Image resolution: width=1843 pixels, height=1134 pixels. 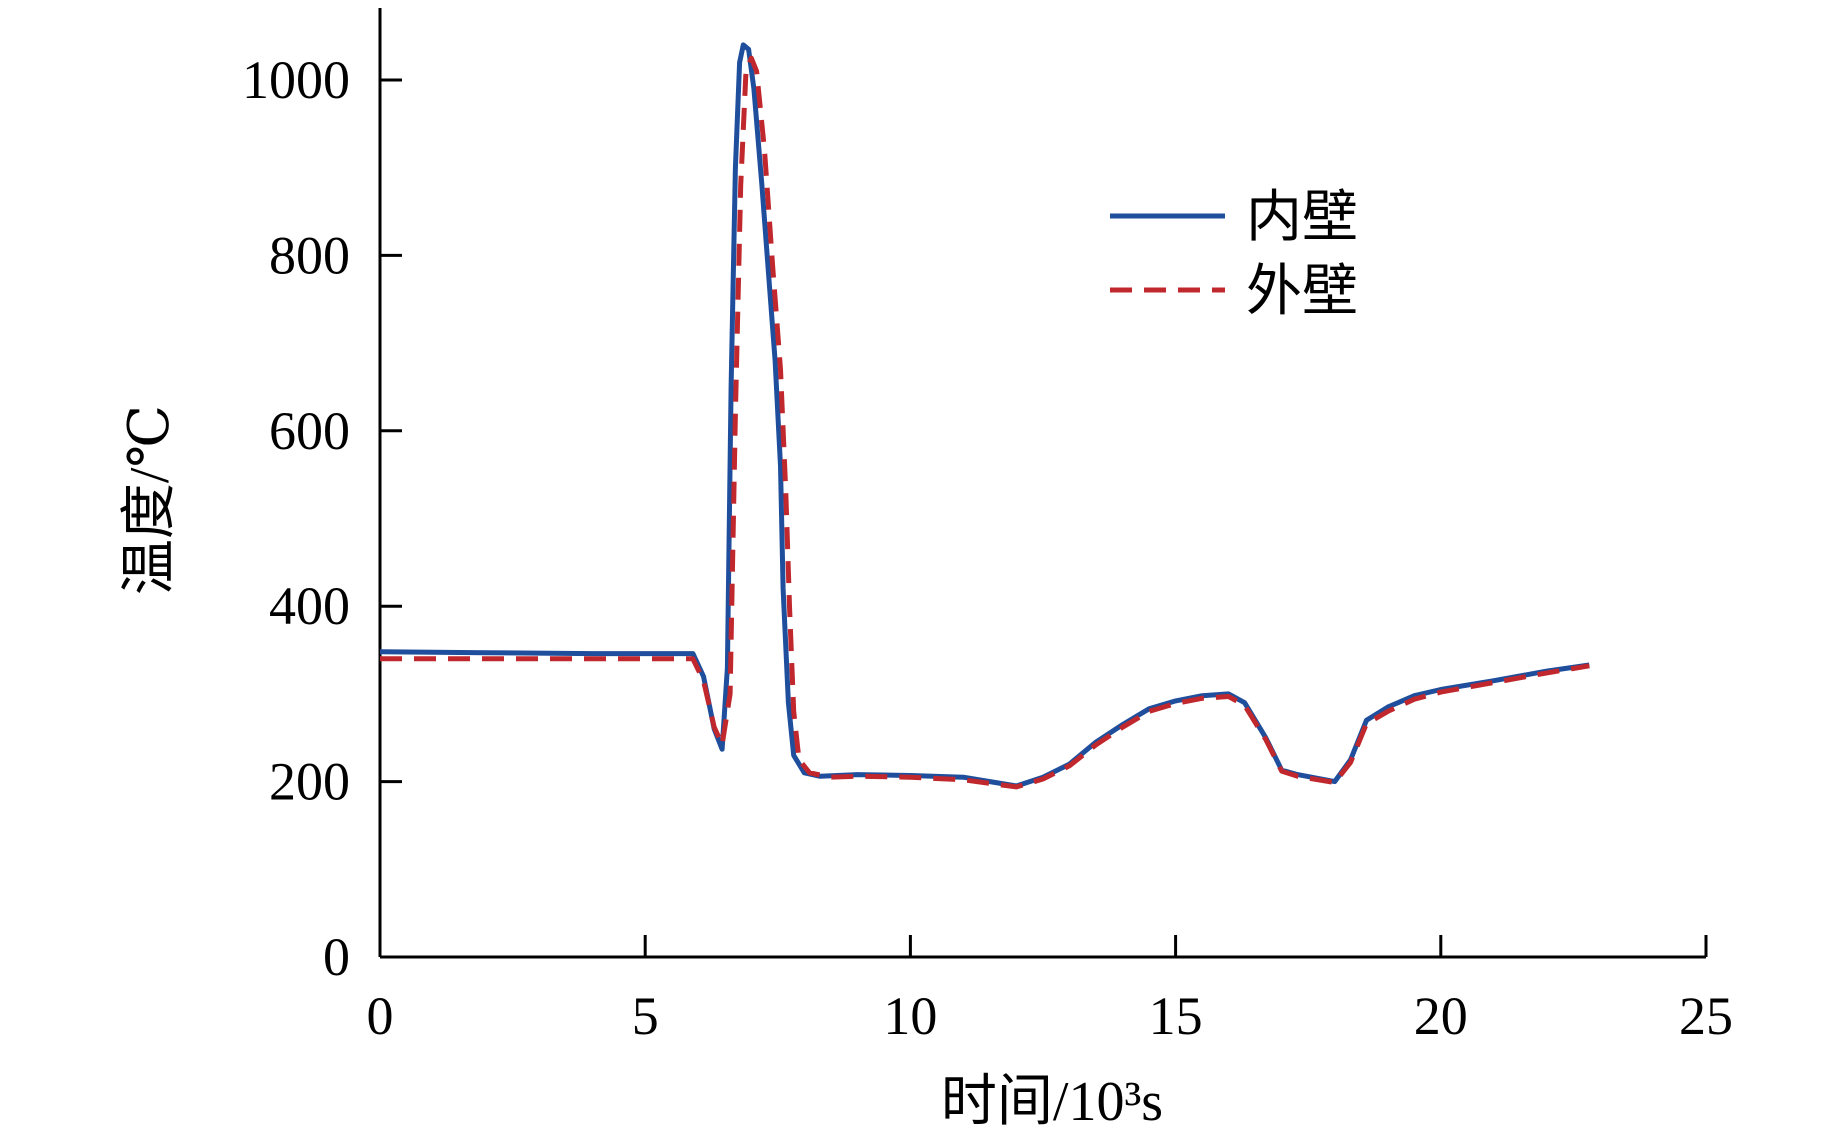 What do you see at coordinates (309, 606) in the screenshot?
I see `y-tick-label: 400` at bounding box center [309, 606].